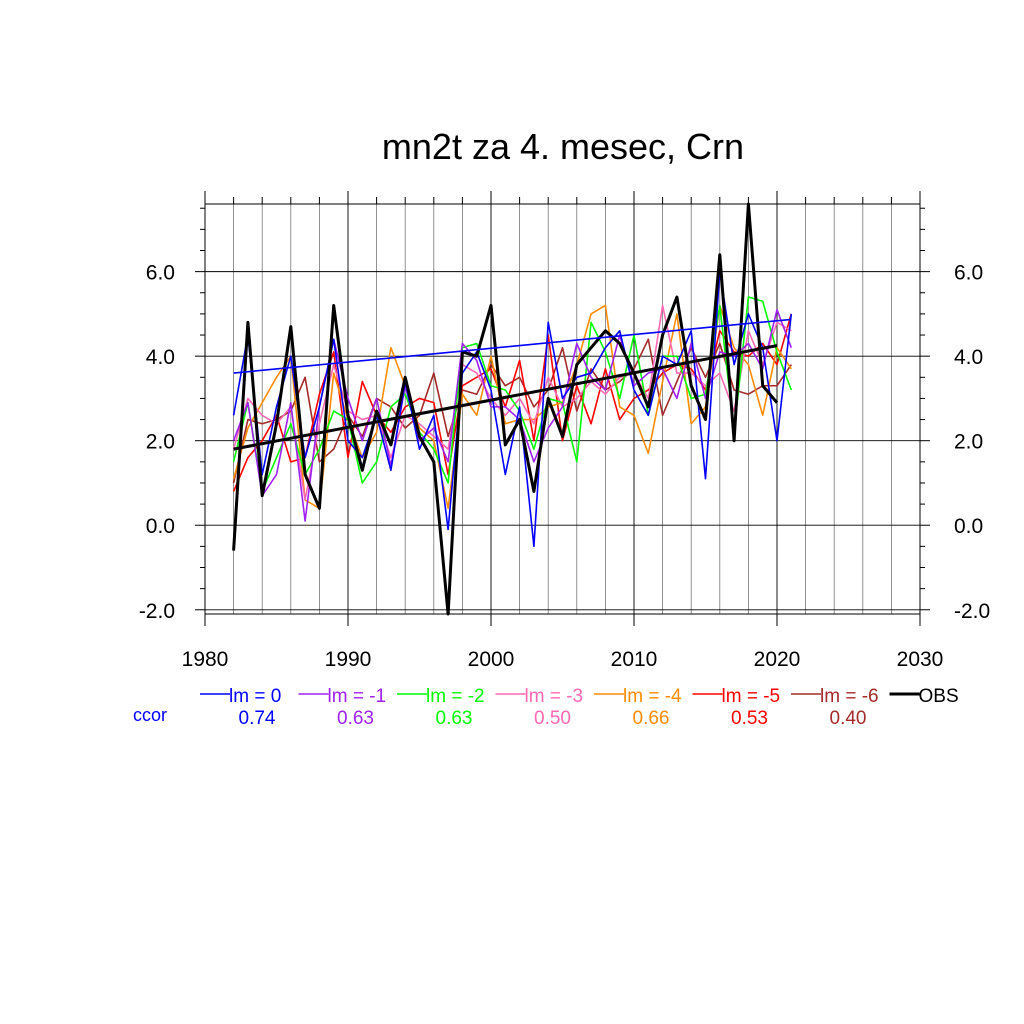 The height and width of the screenshot is (1024, 1024). Describe the element at coordinates (968, 273) in the screenshot. I see `y-tick-label-right: 6.0` at that location.